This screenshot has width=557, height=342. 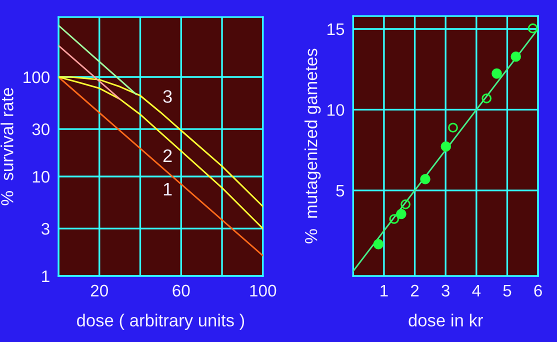 What do you see at coordinates (336, 30) in the screenshot?
I see `y-tick-label: 15` at bounding box center [336, 30].